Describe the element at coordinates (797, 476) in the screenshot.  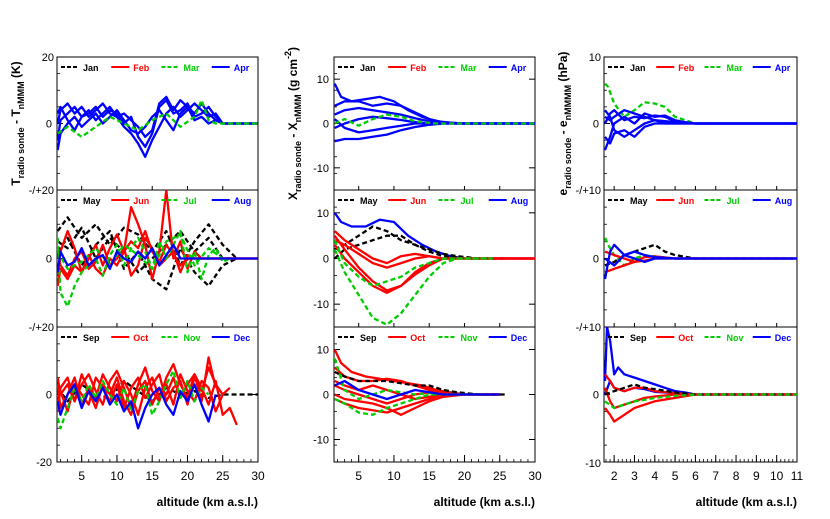
I see `x-tick-label: 11` at that location.